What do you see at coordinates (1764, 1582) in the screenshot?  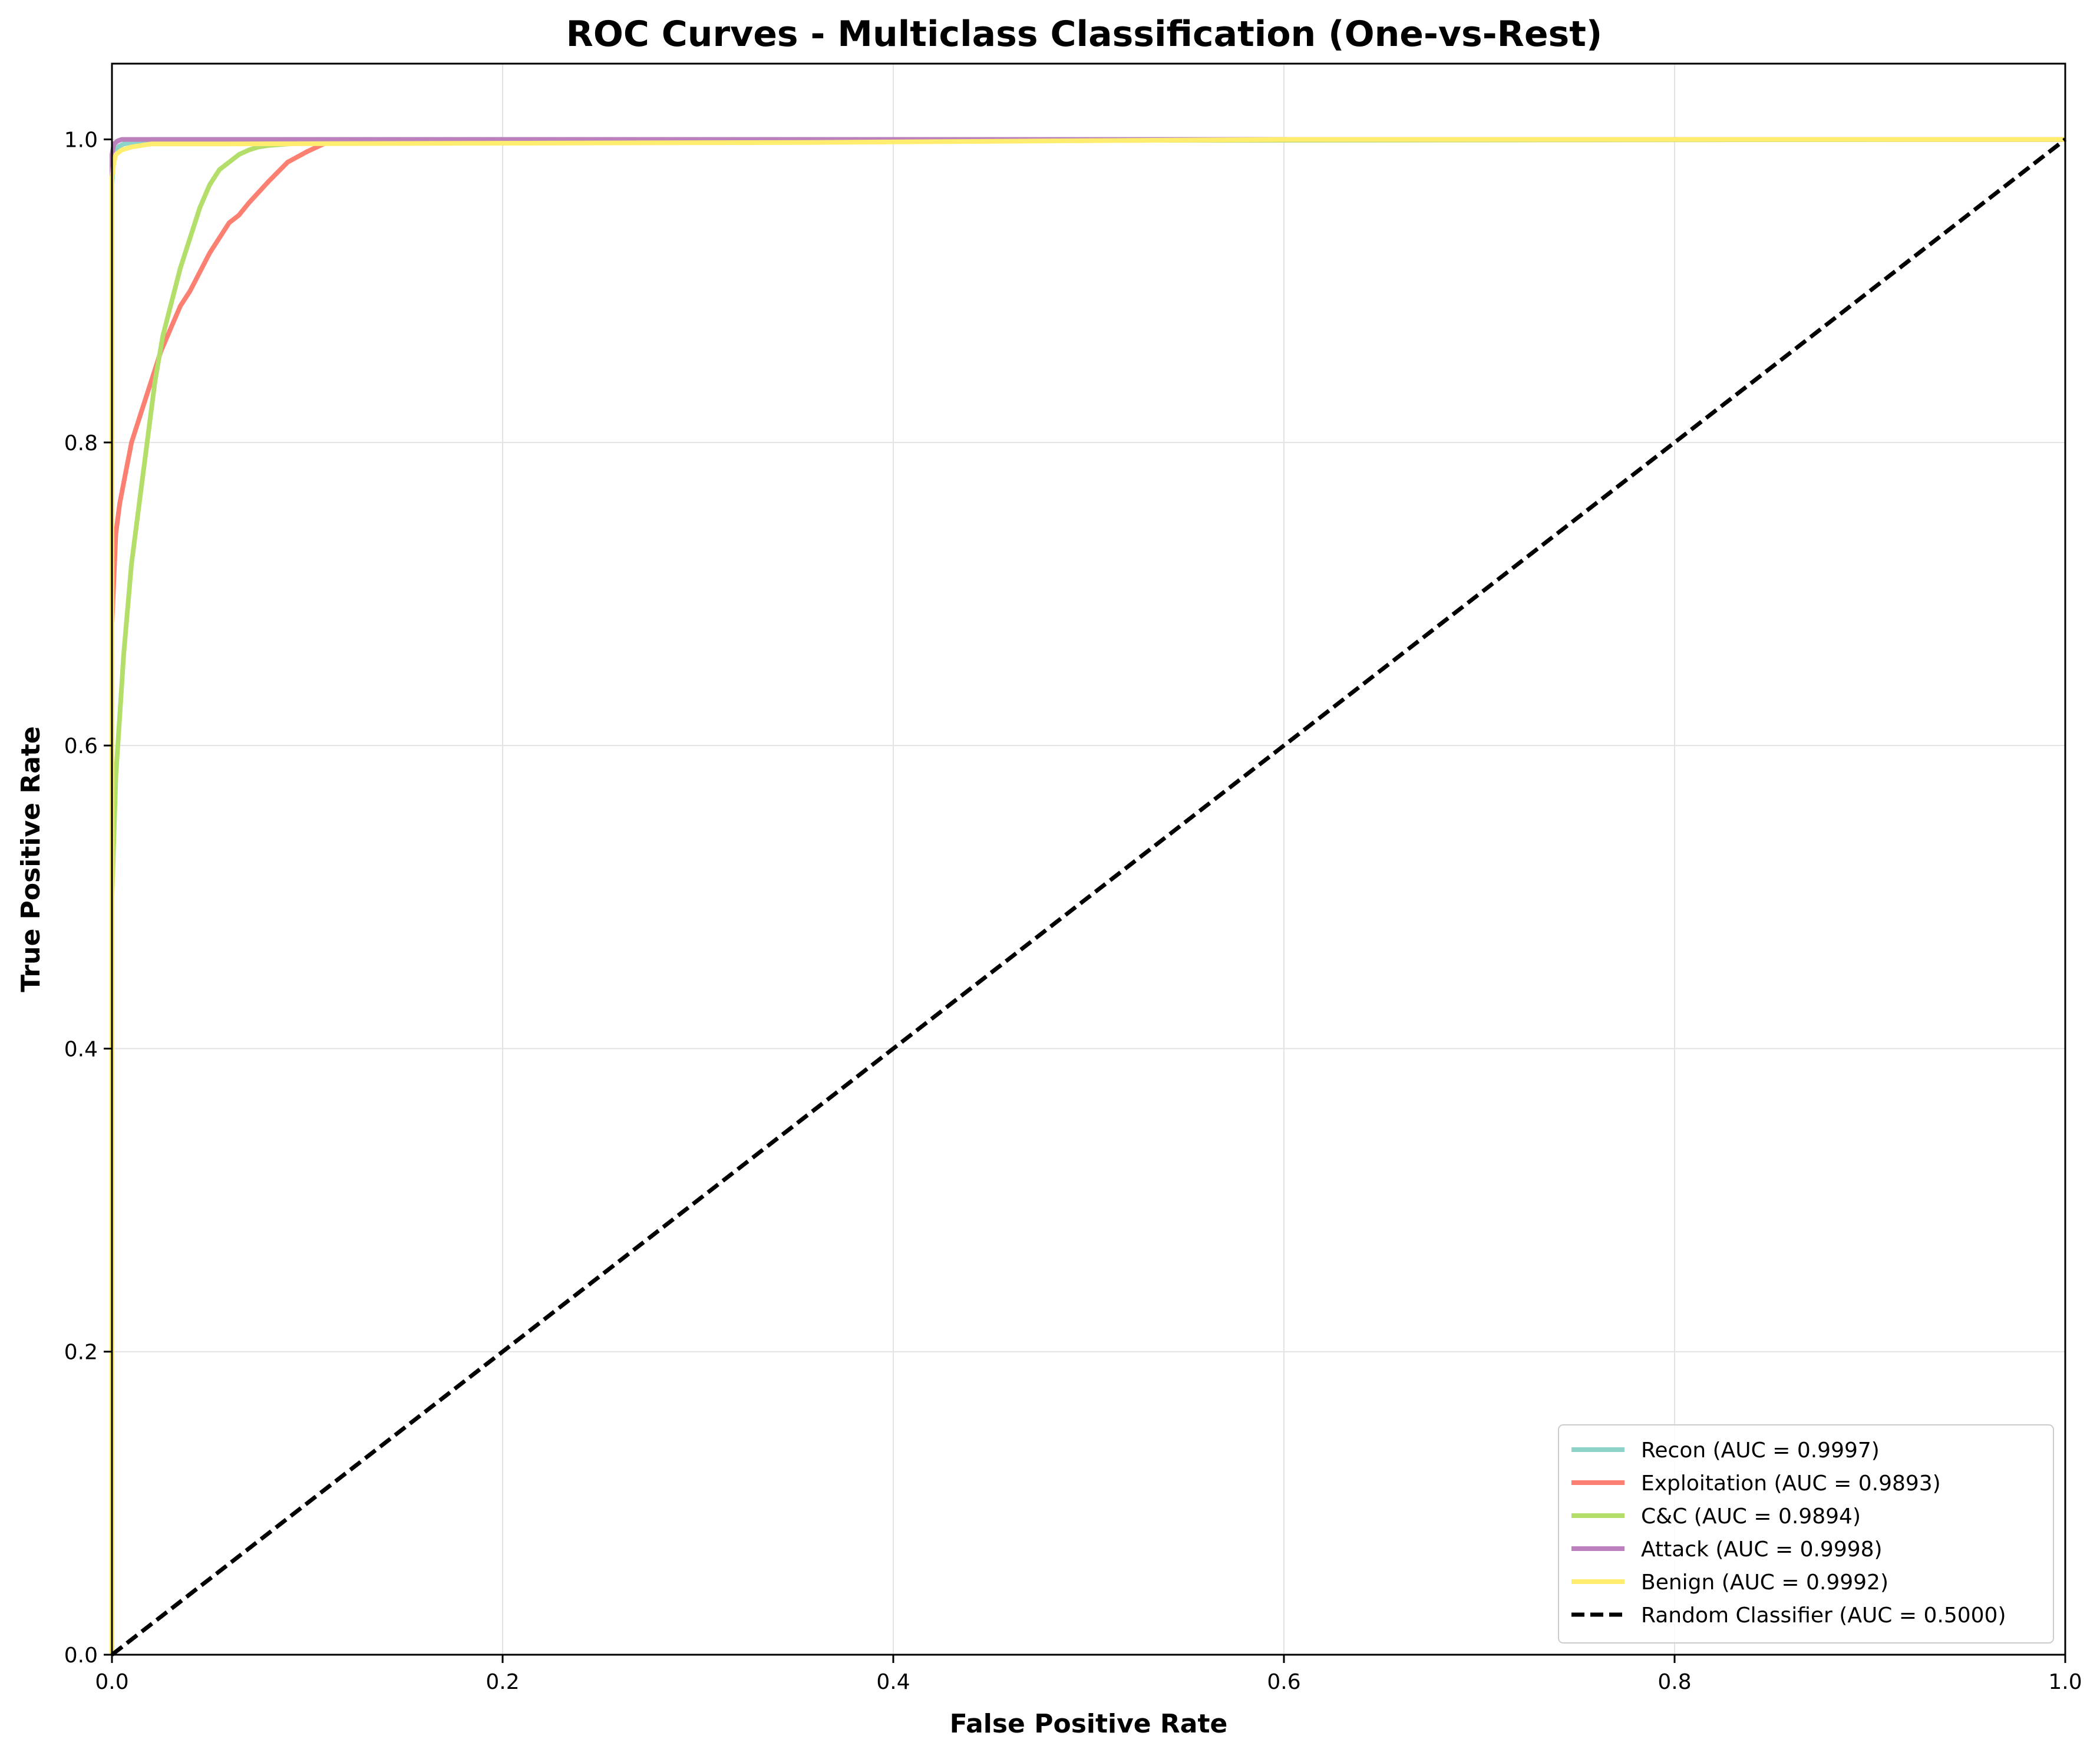 I see `legend-label-4: Benign (AUC = 0.9992)` at bounding box center [1764, 1582].